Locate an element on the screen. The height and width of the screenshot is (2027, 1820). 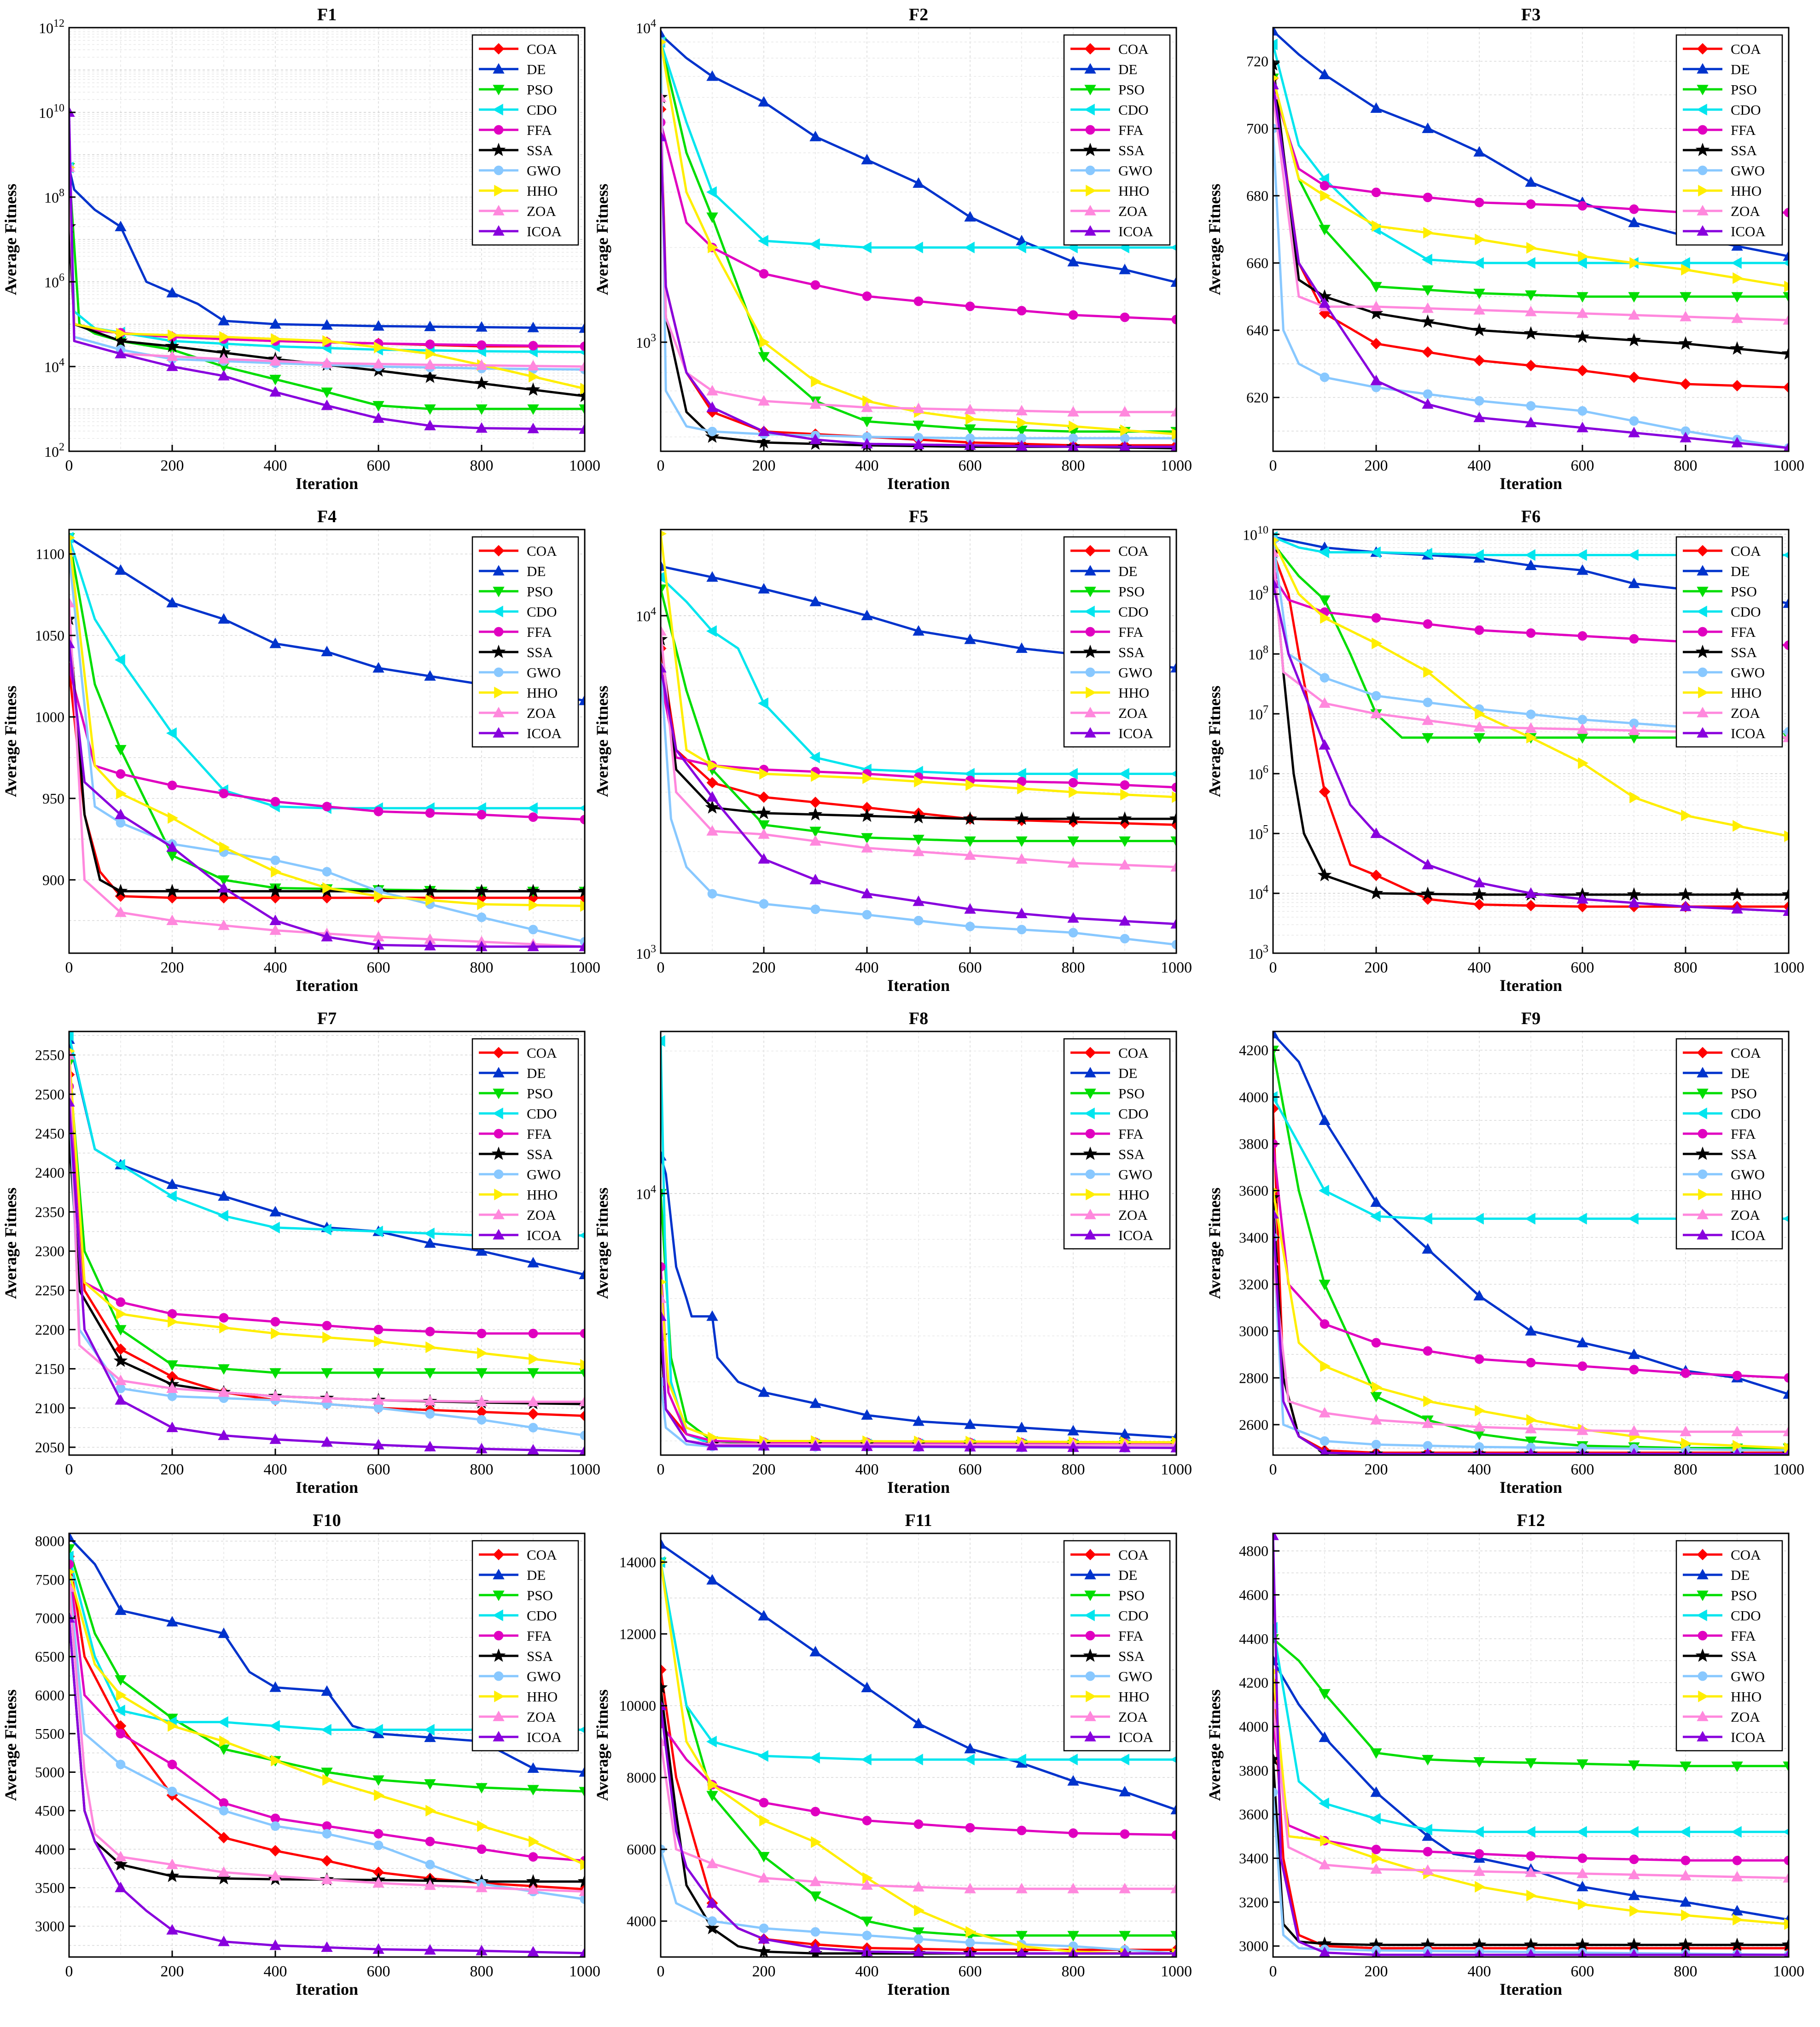
series-markers-cdo is located at coordinates (918, 1660).